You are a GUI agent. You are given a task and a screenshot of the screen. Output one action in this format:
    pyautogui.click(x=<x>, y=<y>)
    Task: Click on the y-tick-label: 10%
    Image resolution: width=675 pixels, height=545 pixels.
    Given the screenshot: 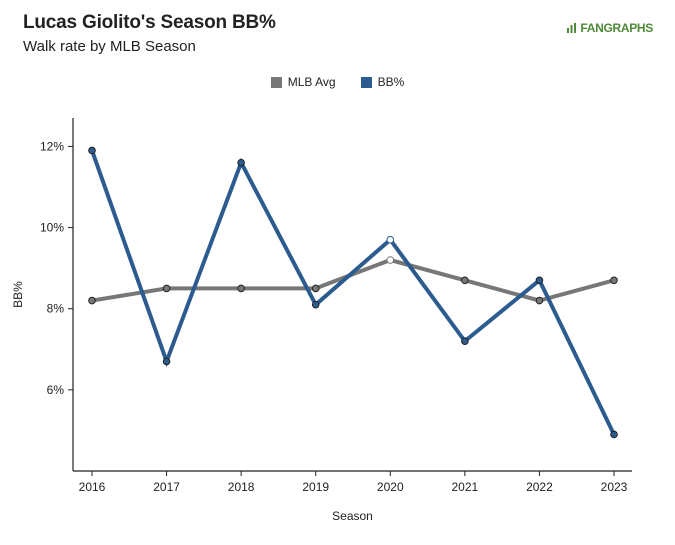 What is the action you would take?
    pyautogui.click(x=52, y=228)
    